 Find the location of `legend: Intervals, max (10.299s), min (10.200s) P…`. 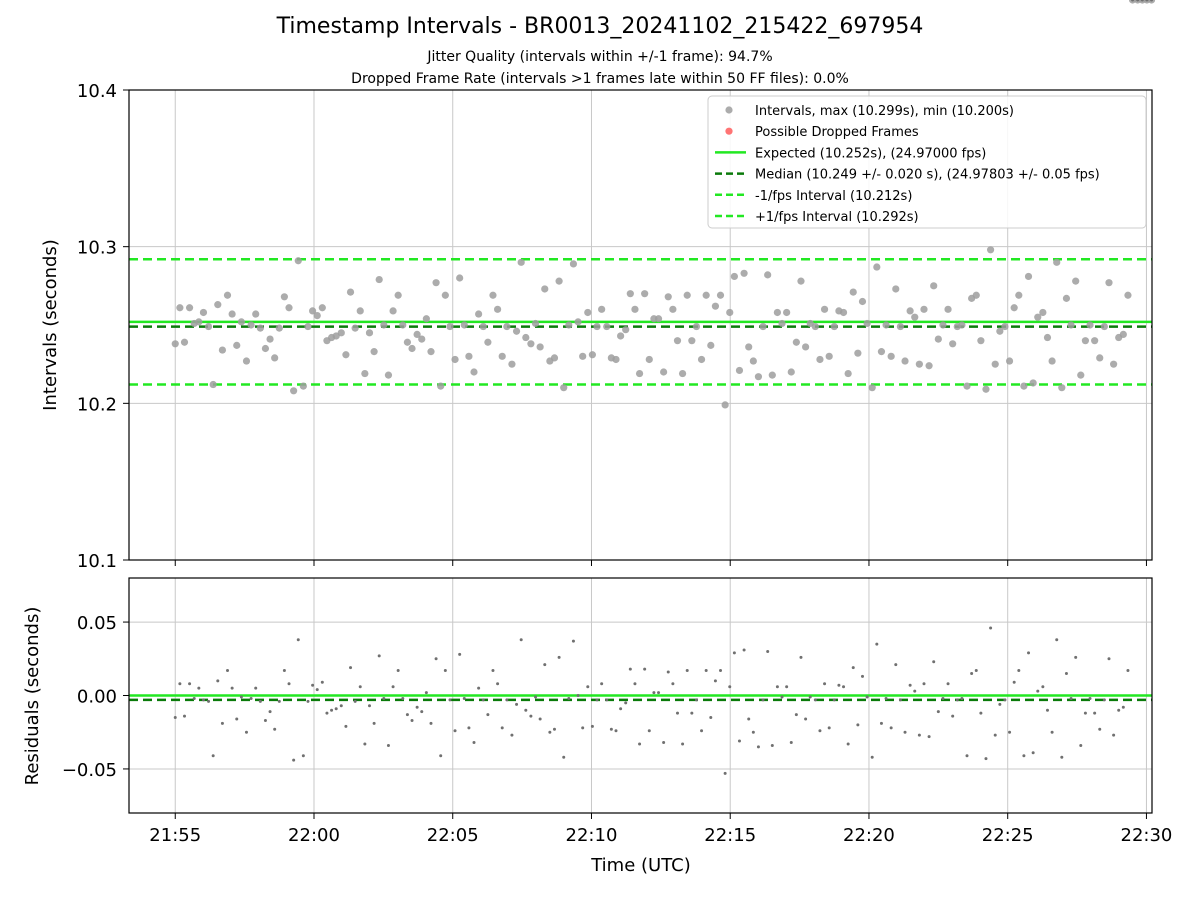

legend: Intervals, max (10.299s), min (10.200s) P… is located at coordinates (927, 162).